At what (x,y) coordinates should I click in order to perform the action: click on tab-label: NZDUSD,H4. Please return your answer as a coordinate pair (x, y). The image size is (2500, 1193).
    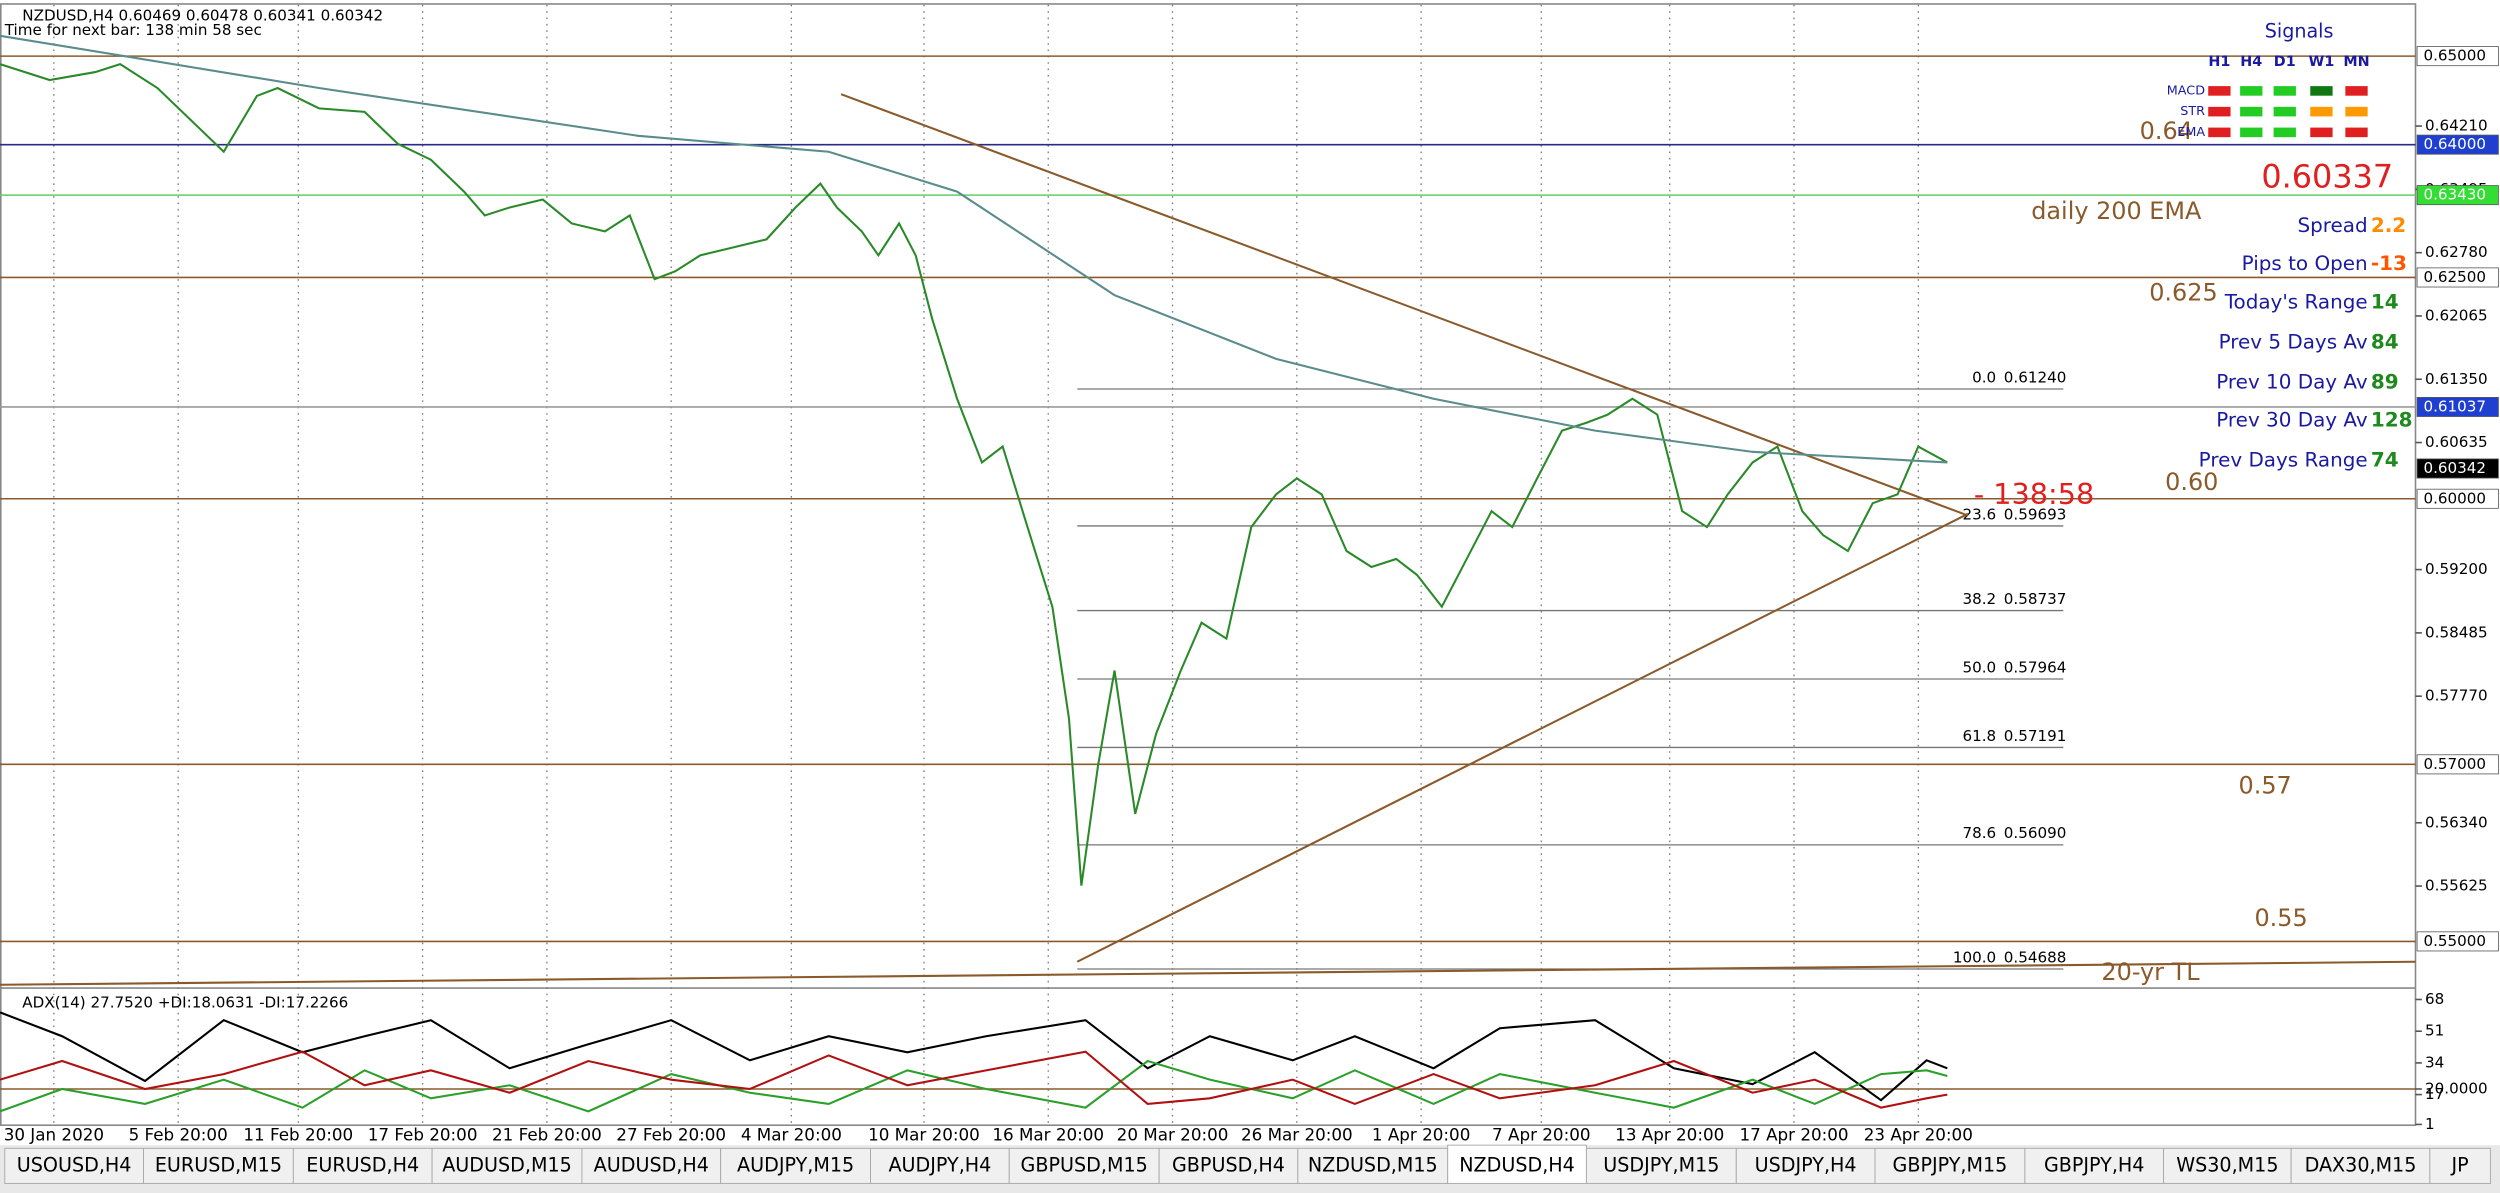
    Looking at the image, I should click on (1517, 1164).